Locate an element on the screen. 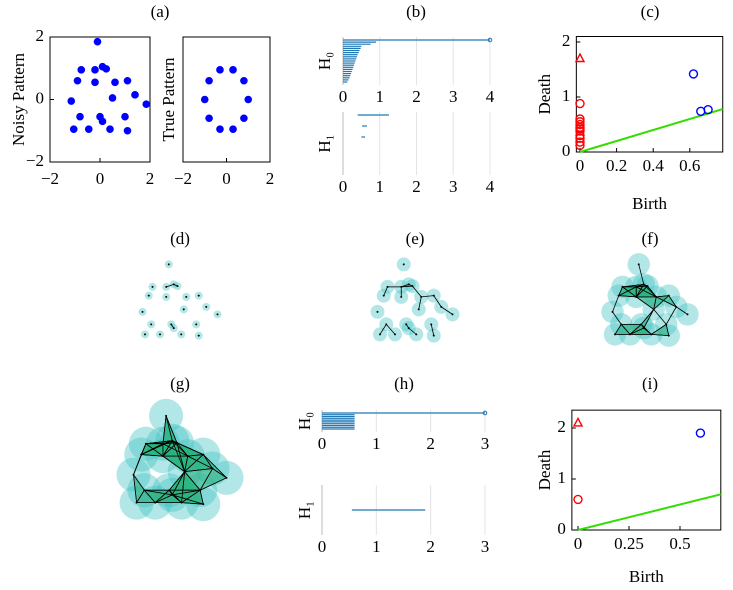 This screenshot has height=590, width=733. panel-title: (a) is located at coordinates (160, 11).